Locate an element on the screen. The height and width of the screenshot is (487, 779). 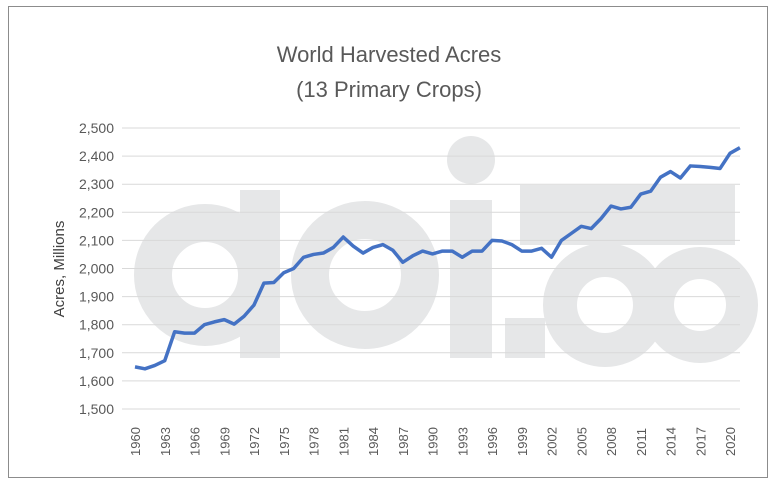
x-tick-label: 1963 is located at coordinates (165, 441).